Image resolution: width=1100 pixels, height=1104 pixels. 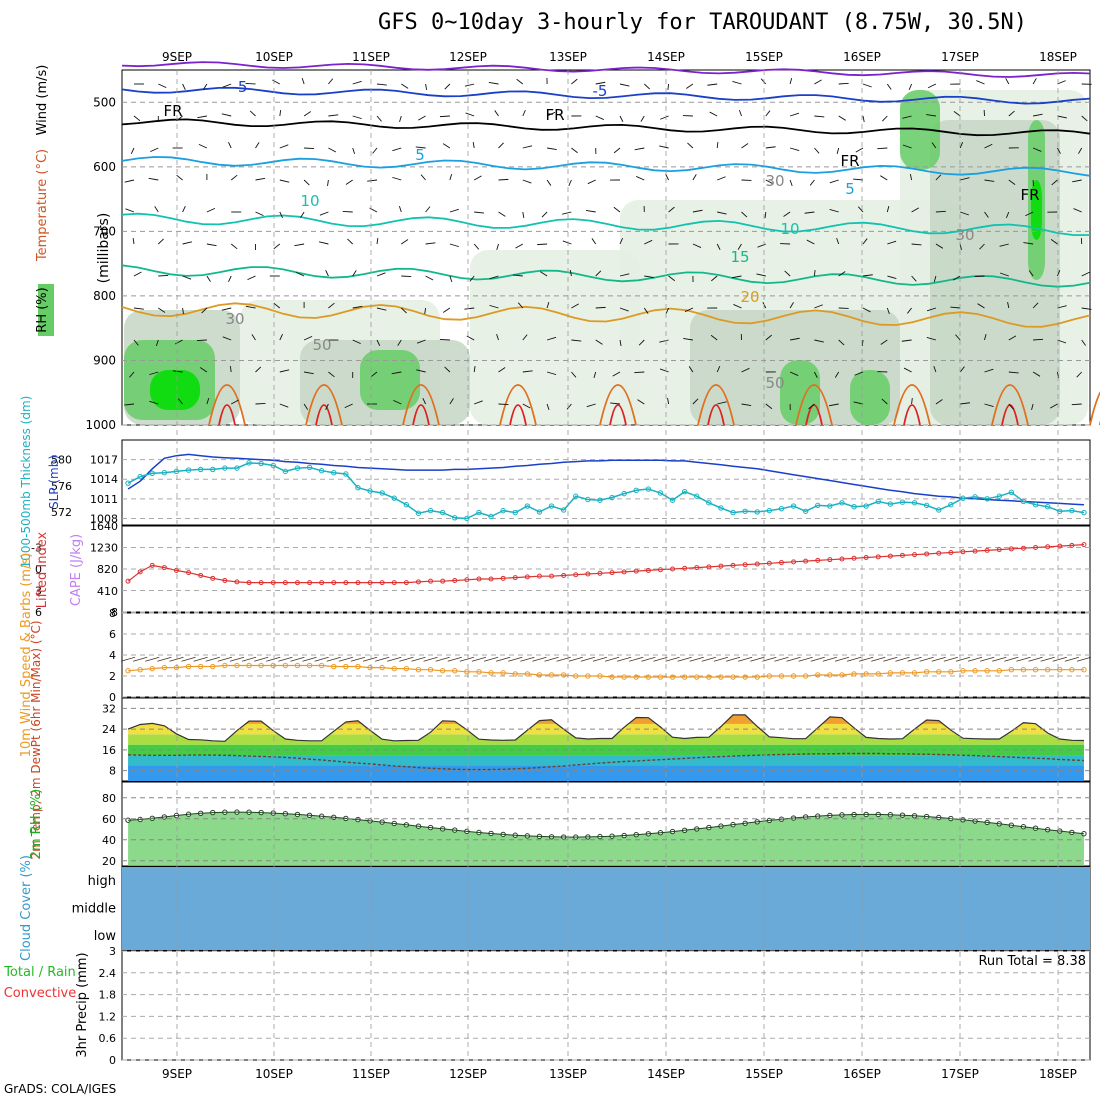 I want to click on isotherm-label: -5, so click(x=240, y=87).